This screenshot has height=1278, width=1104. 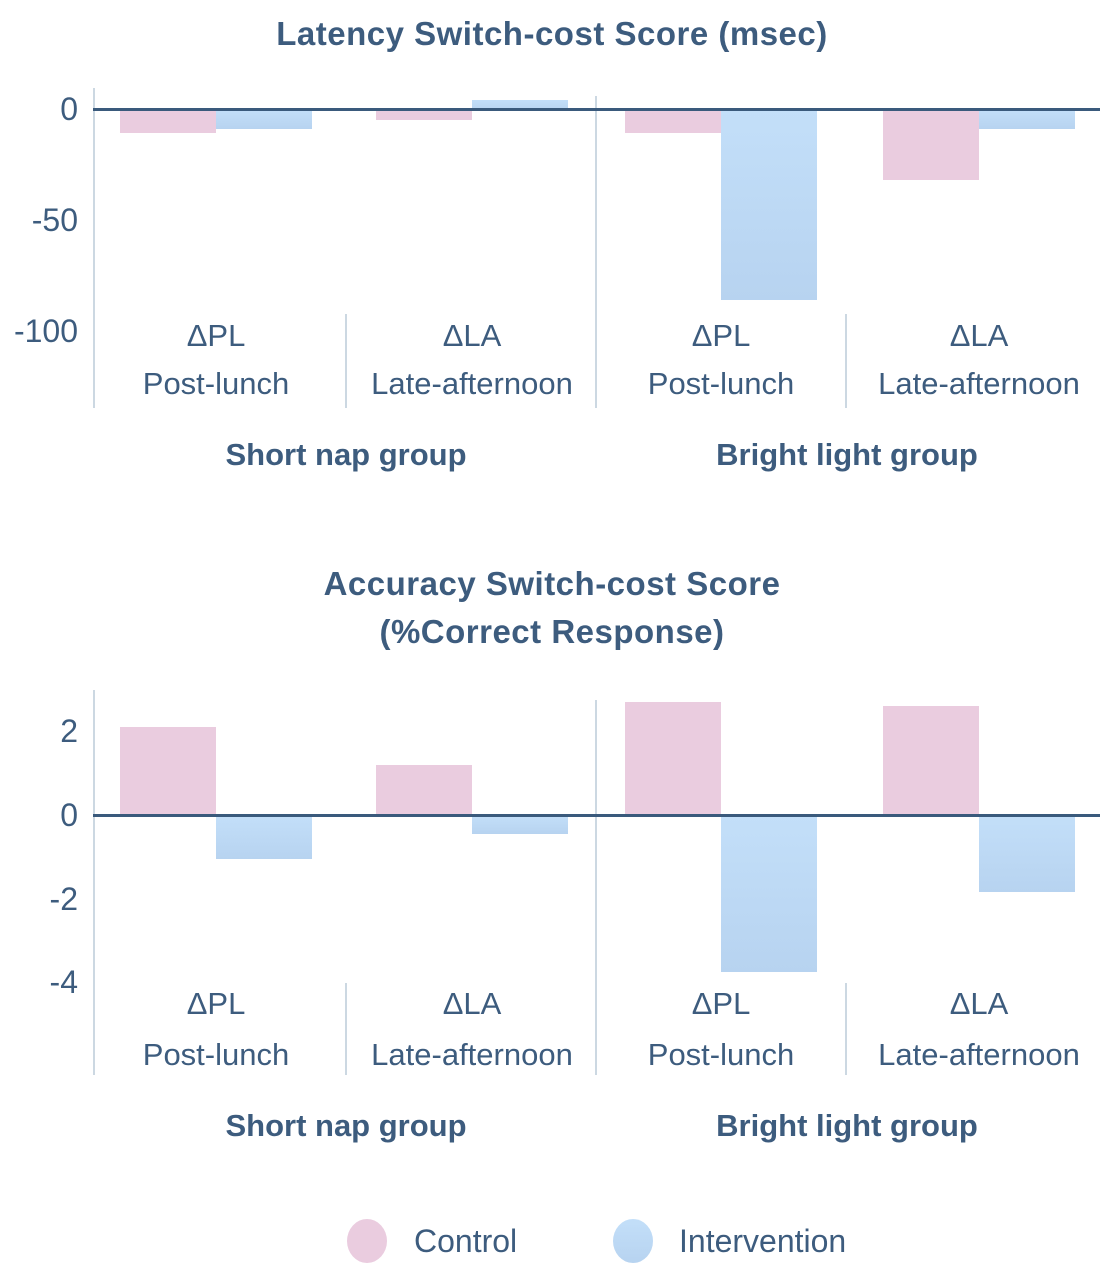 I want to click on y-tick-label: -4, so click(x=63, y=982).